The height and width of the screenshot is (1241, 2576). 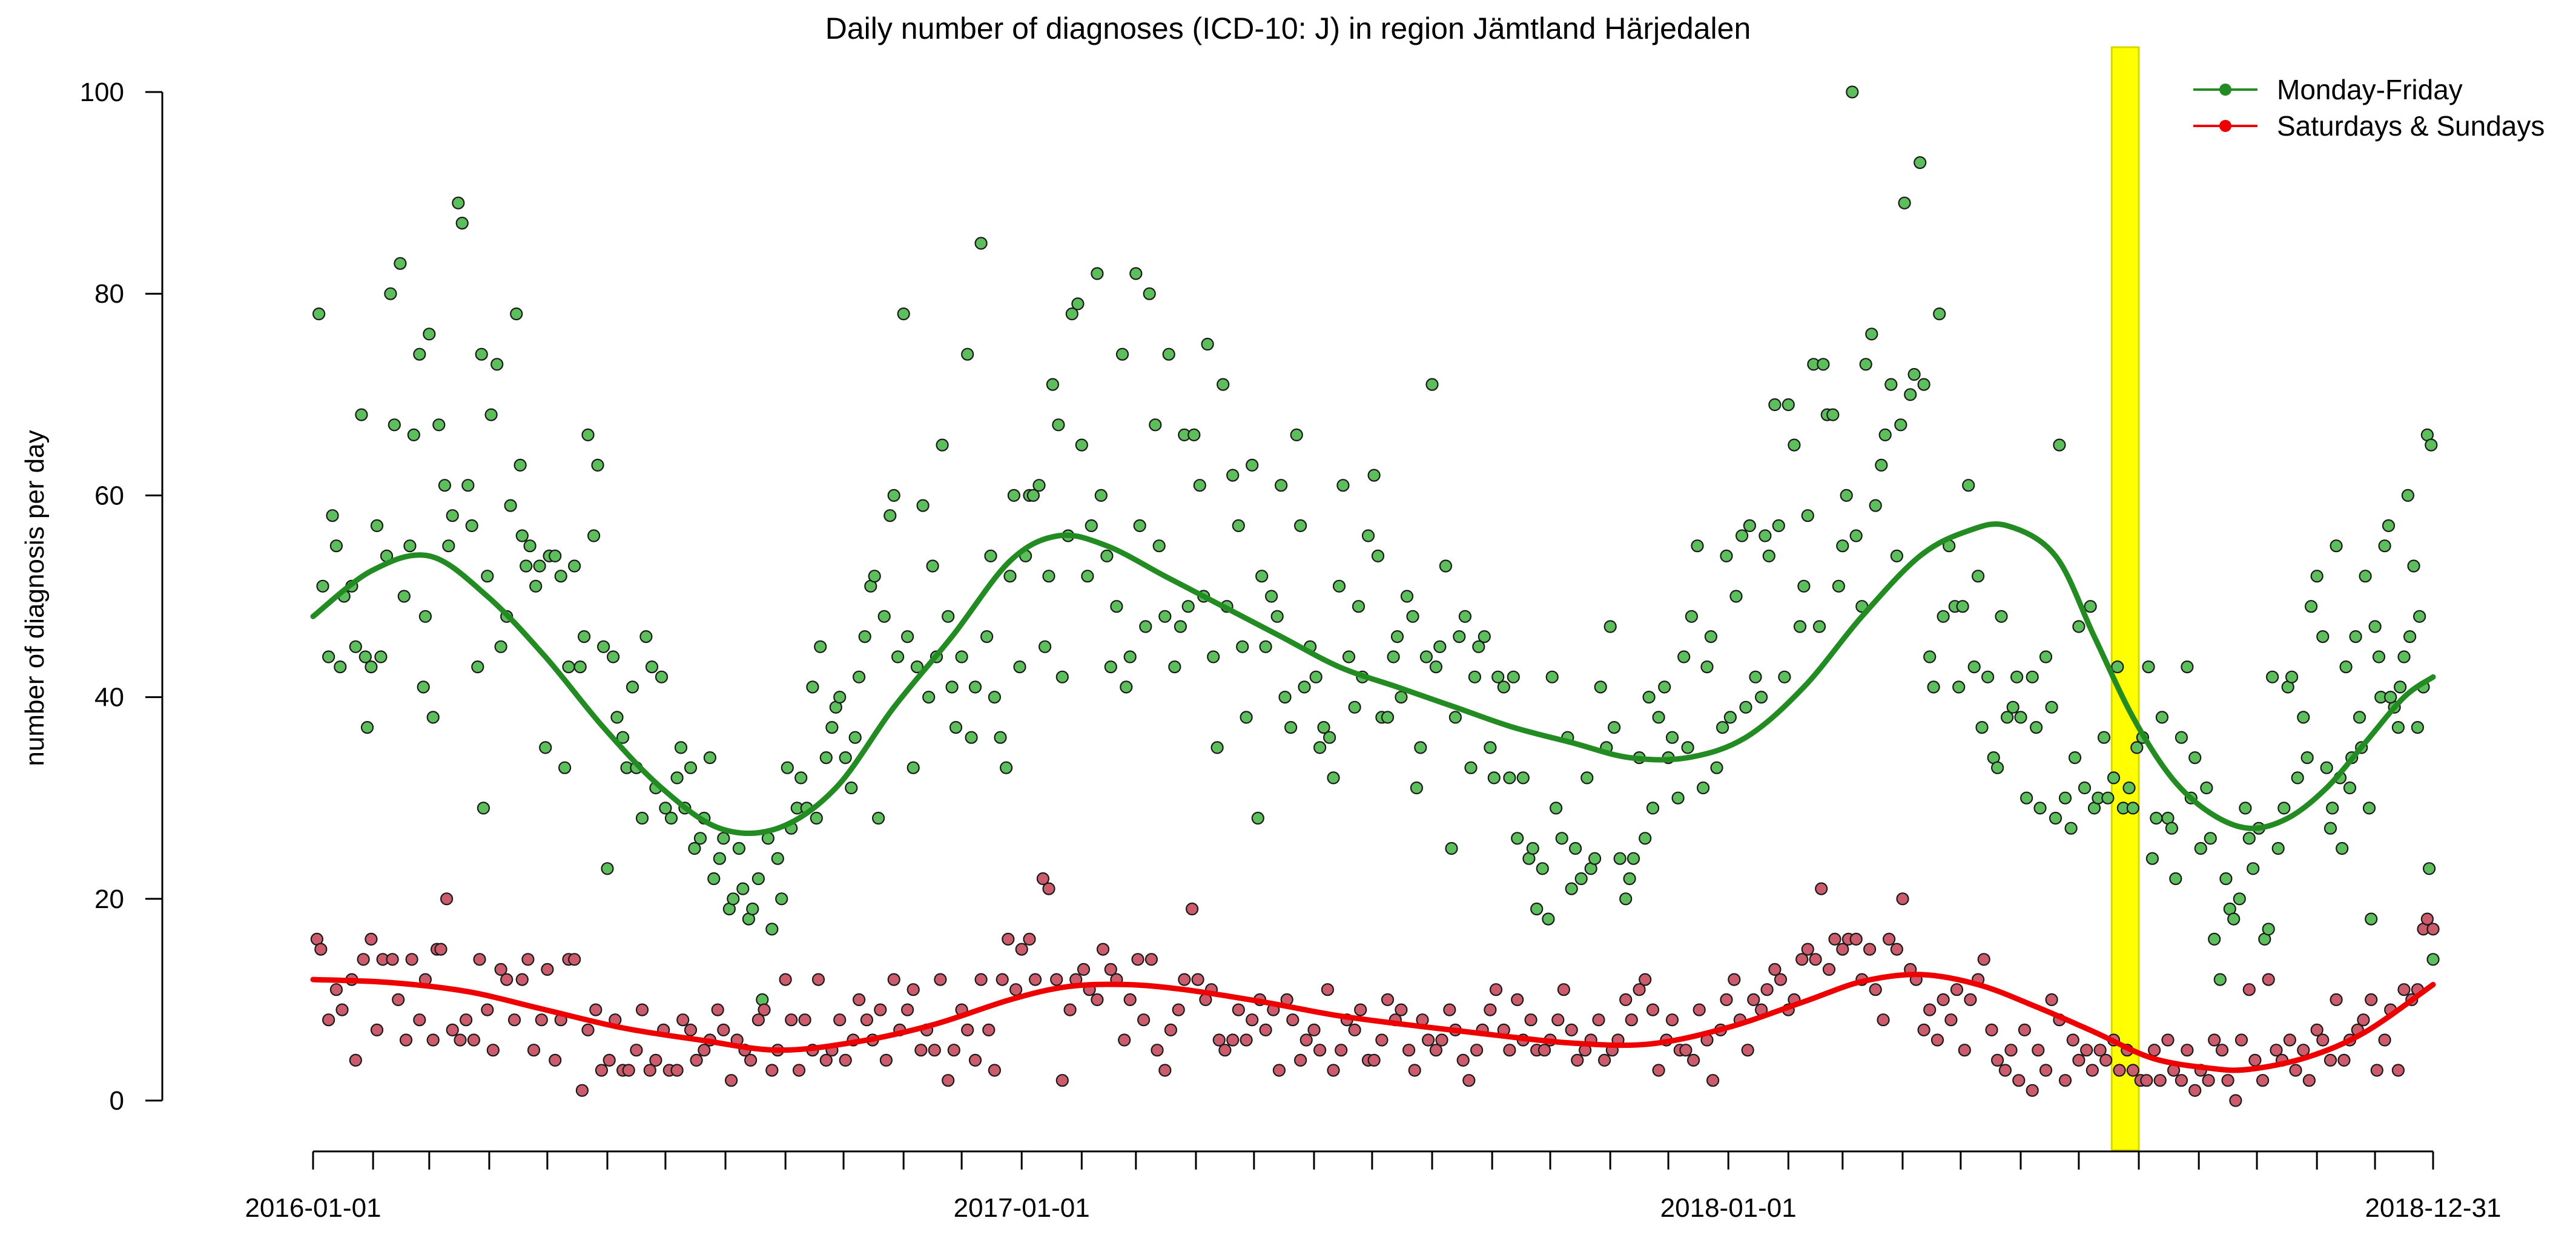 I want to click on x-tick-label: 2016-01-01, so click(x=313, y=1208).